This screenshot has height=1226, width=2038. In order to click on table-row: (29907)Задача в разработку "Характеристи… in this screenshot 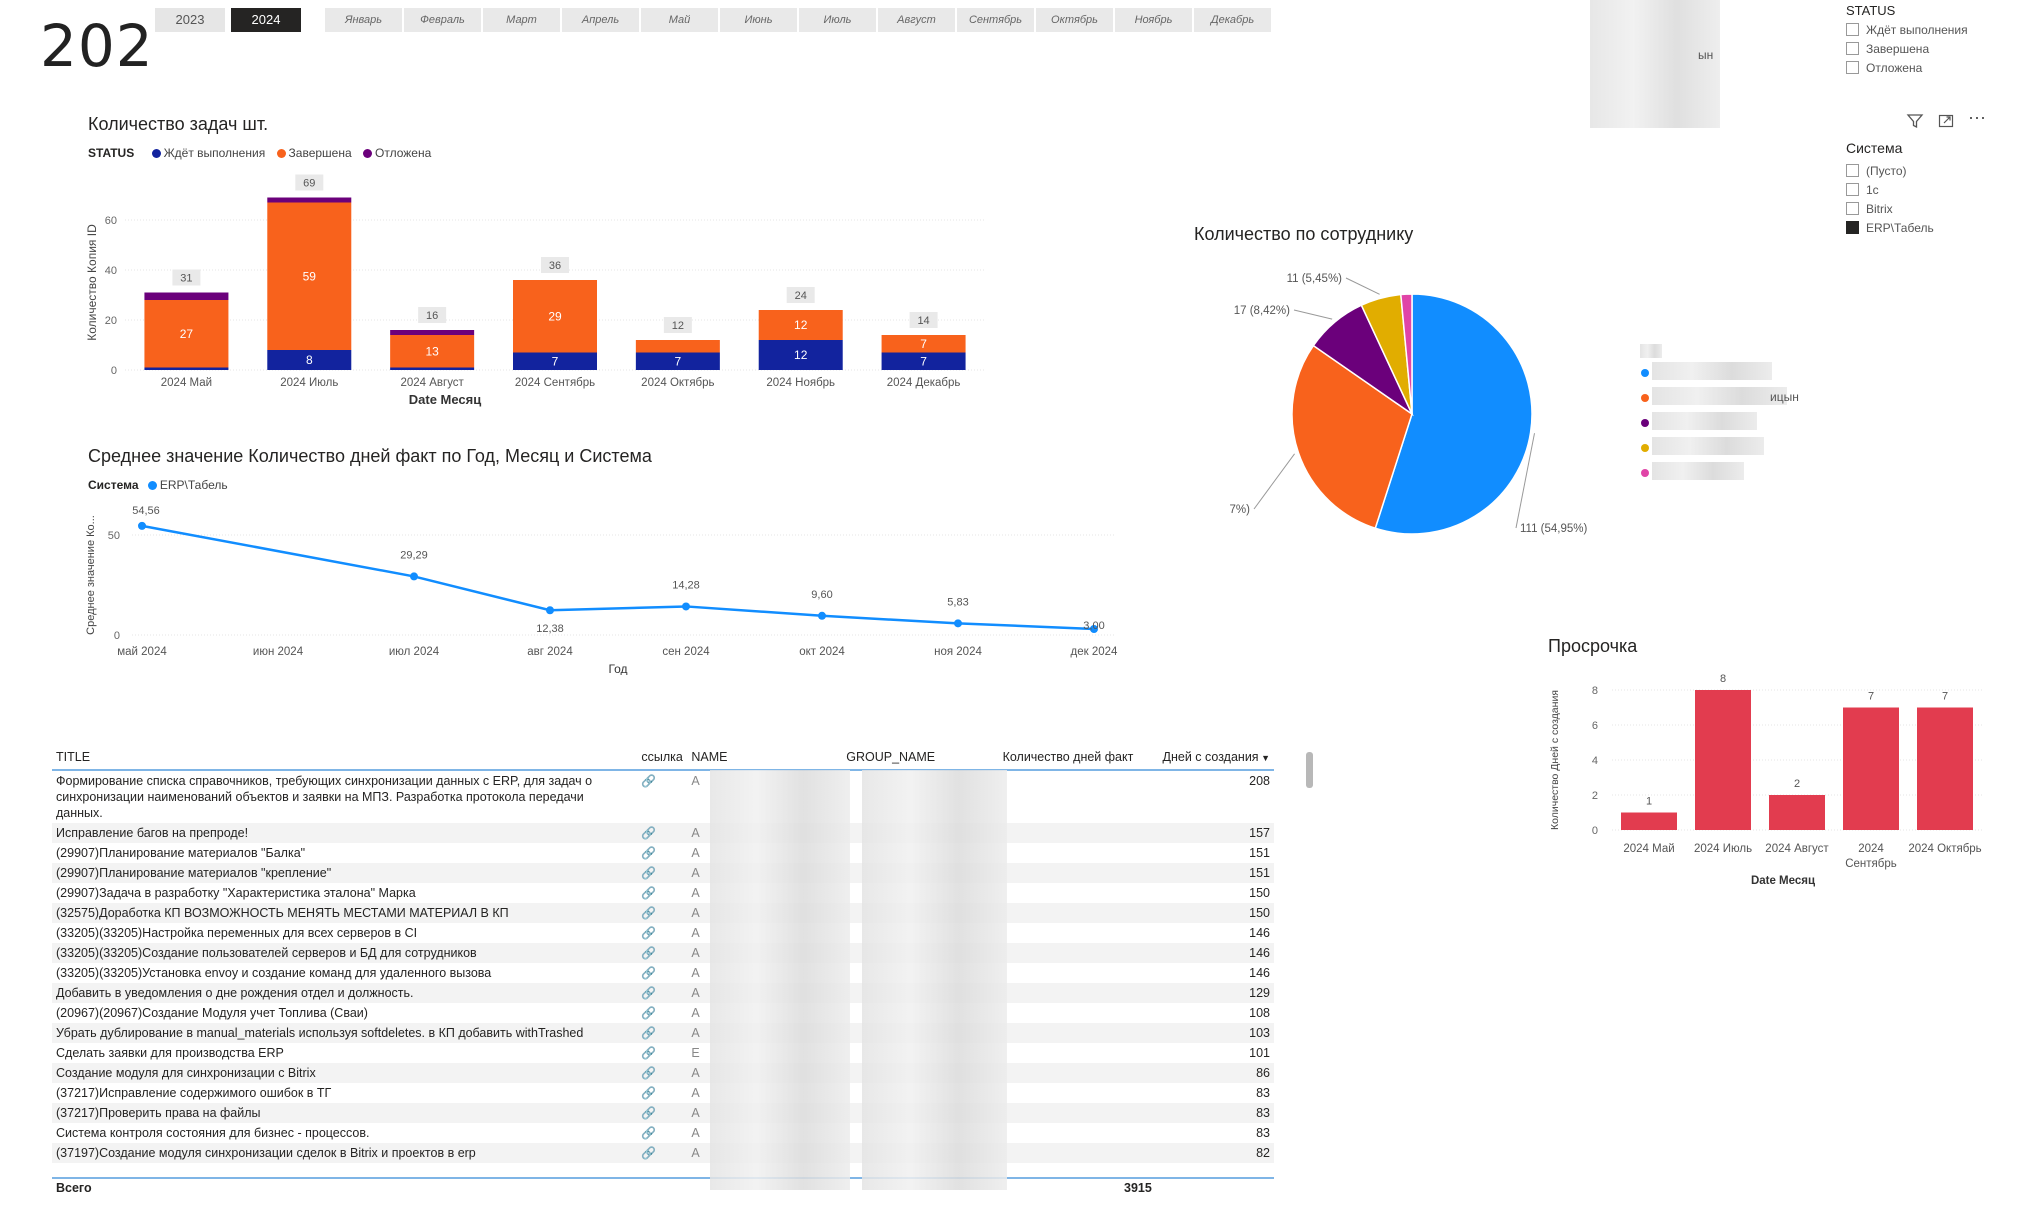, I will do `click(663, 893)`.